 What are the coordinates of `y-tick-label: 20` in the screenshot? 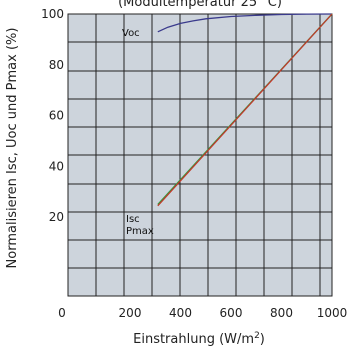 It's located at (56, 217).